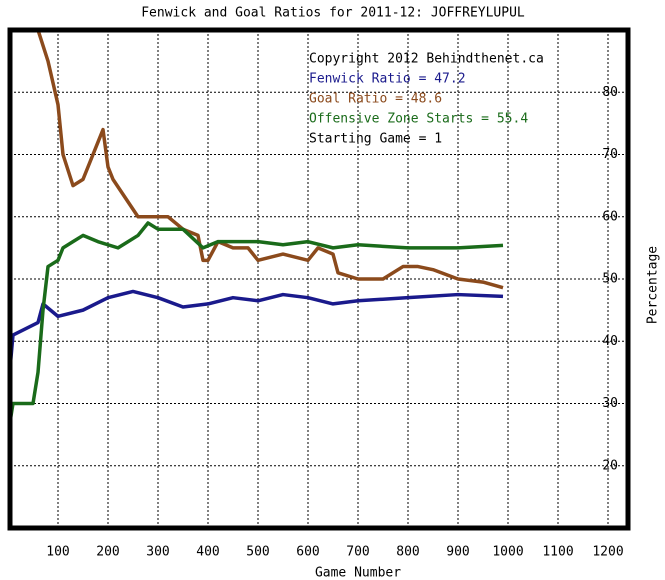 The image size is (665, 580). What do you see at coordinates (418, 119) in the screenshot?
I see `annotation: Offensive Zone Starts = 55.4` at bounding box center [418, 119].